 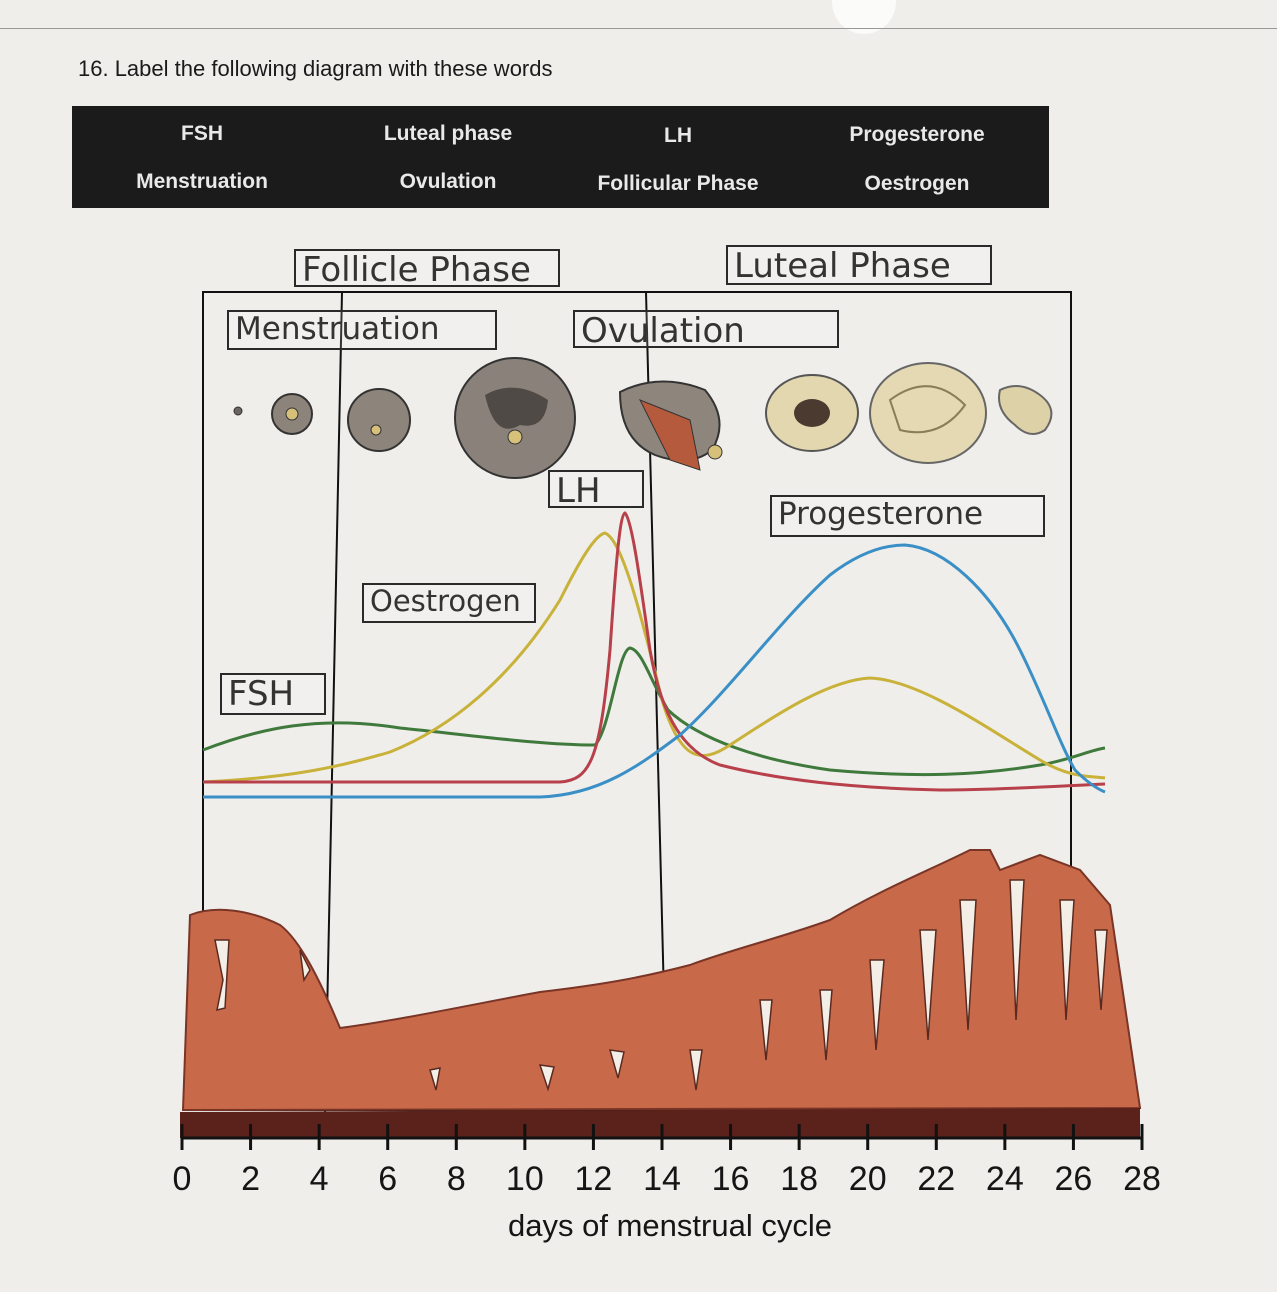 What do you see at coordinates (730, 1179) in the screenshot?
I see `tick-label-16: 16` at bounding box center [730, 1179].